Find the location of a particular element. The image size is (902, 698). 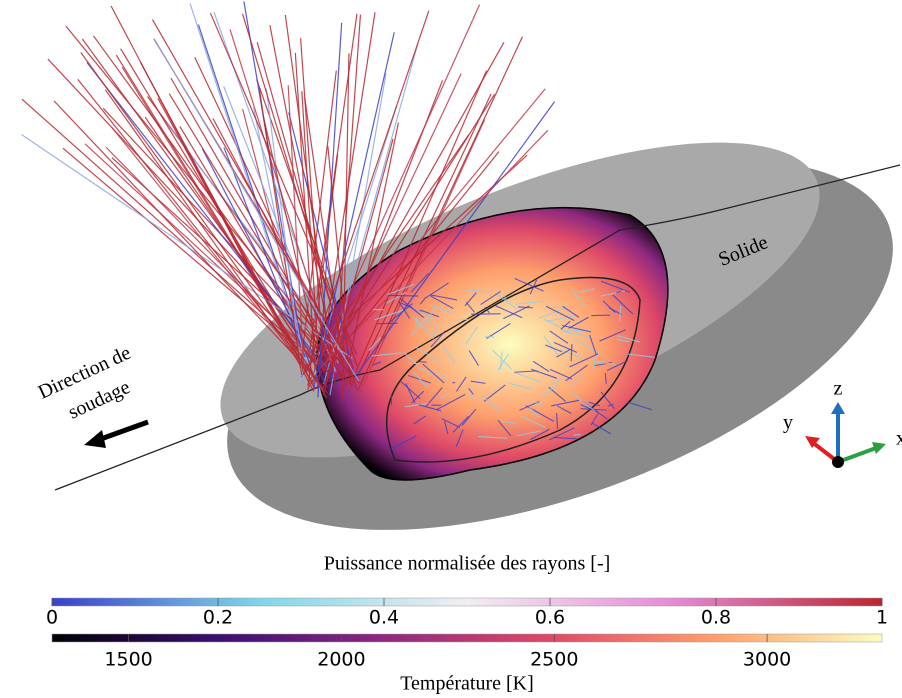

tick-label: 0 is located at coordinates (52, 618).